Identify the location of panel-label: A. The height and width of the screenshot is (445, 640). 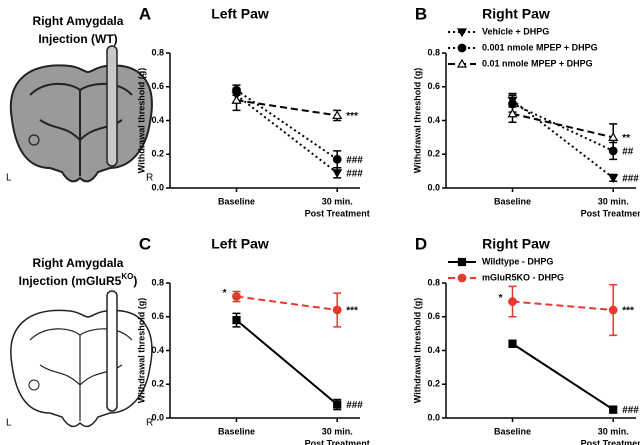
(145, 13).